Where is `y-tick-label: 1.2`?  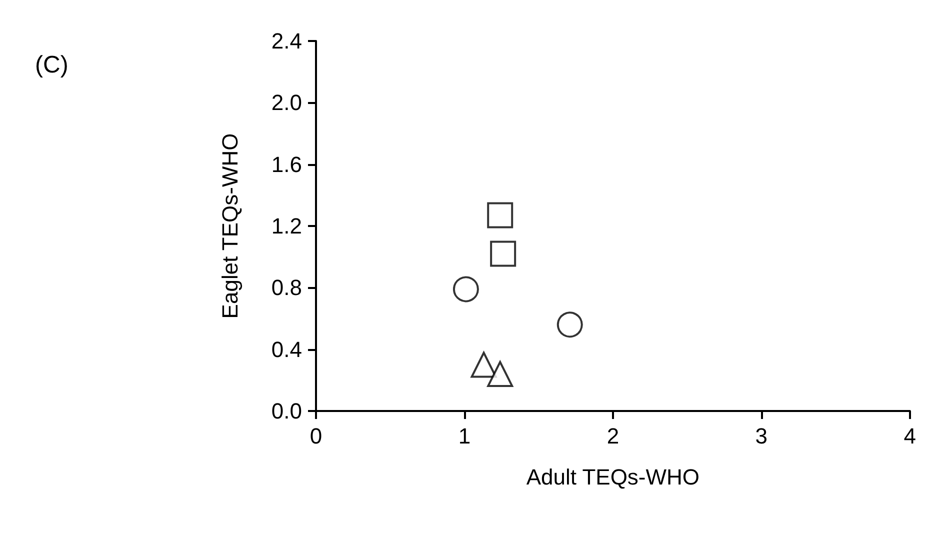
y-tick-label: 1.2 is located at coordinates (286, 226).